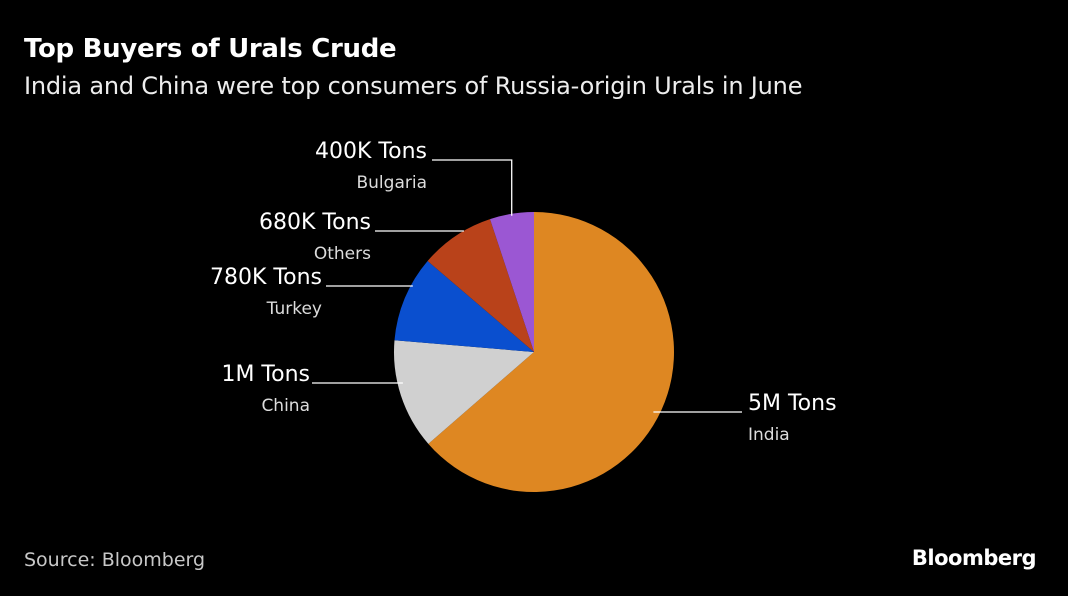 This screenshot has width=1068, height=596. I want to click on slice-category-label-china: China, so click(285, 406).